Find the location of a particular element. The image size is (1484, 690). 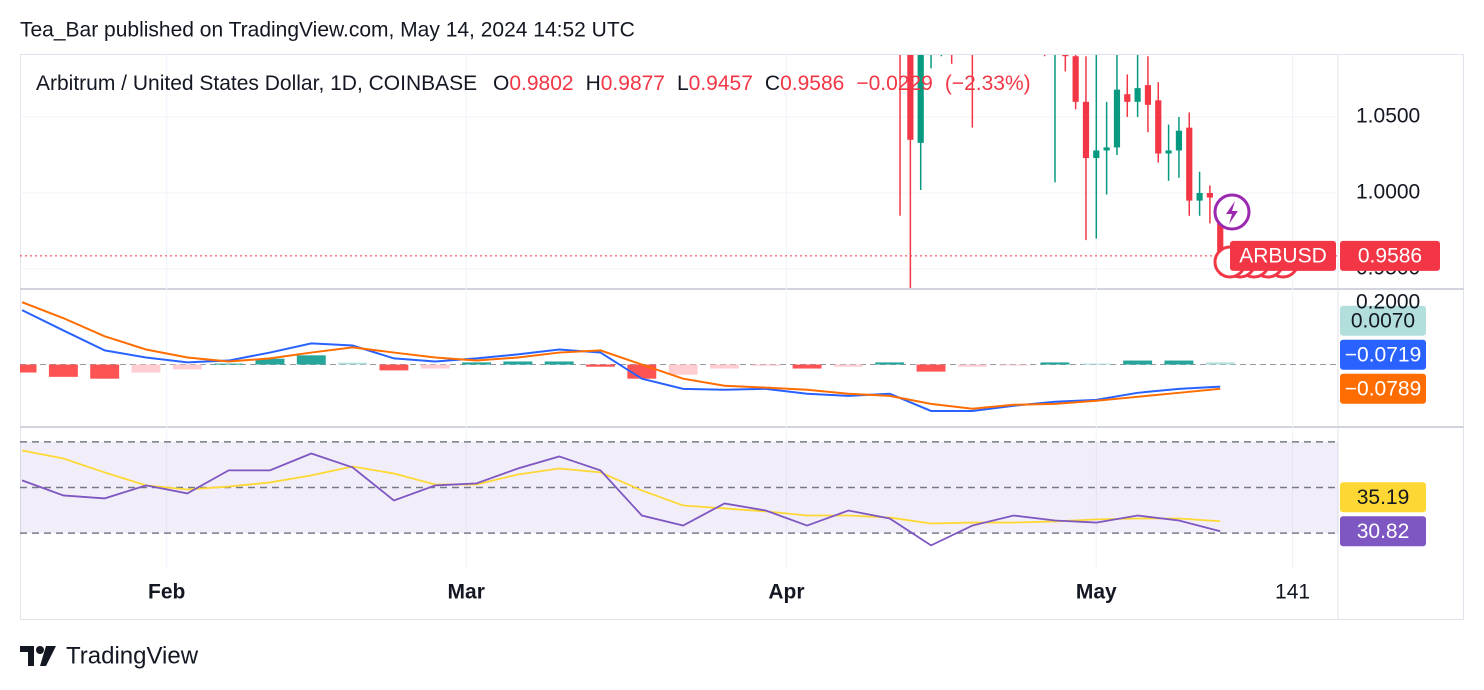

y-tick-label: 1.0500 is located at coordinates (1388, 116).